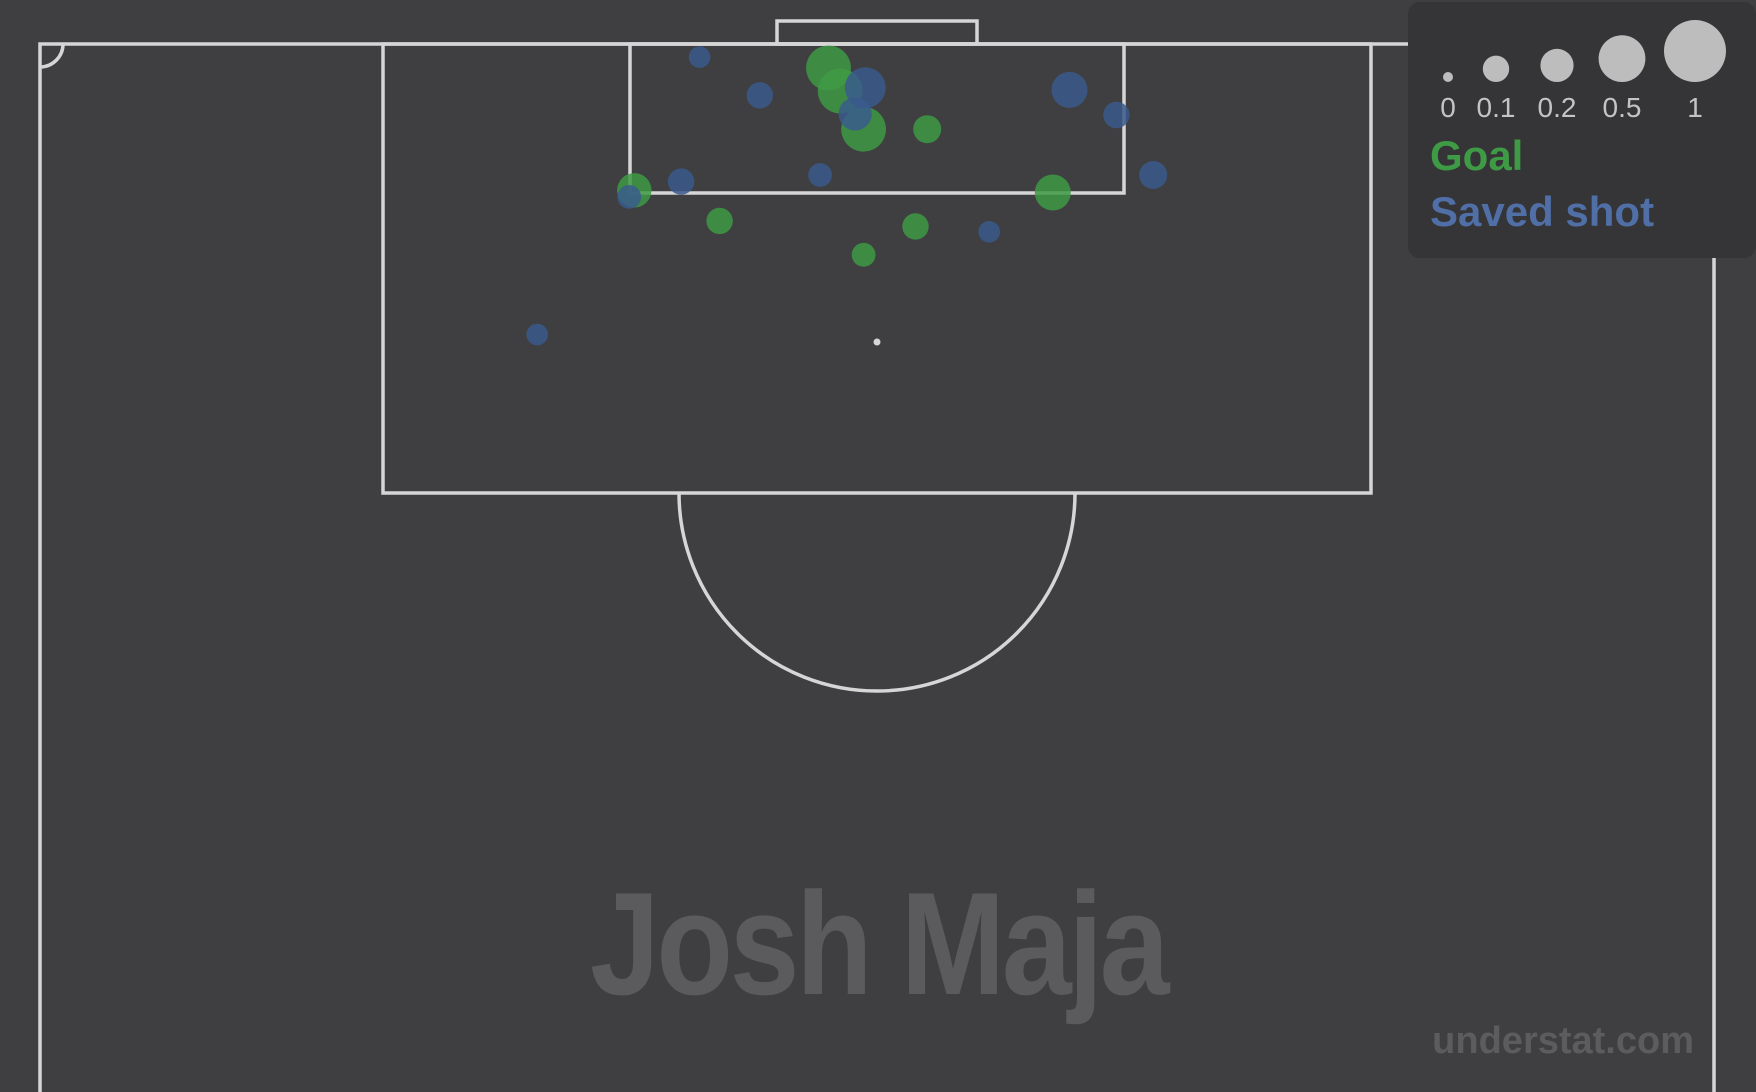 The height and width of the screenshot is (1092, 1756). I want to click on legend-size-label-0: 0, so click(1448, 107).